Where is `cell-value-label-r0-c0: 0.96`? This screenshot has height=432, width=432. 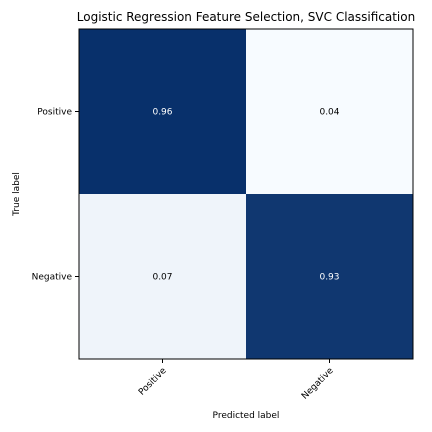 cell-value-label-r0-c0: 0.96 is located at coordinates (162, 113).